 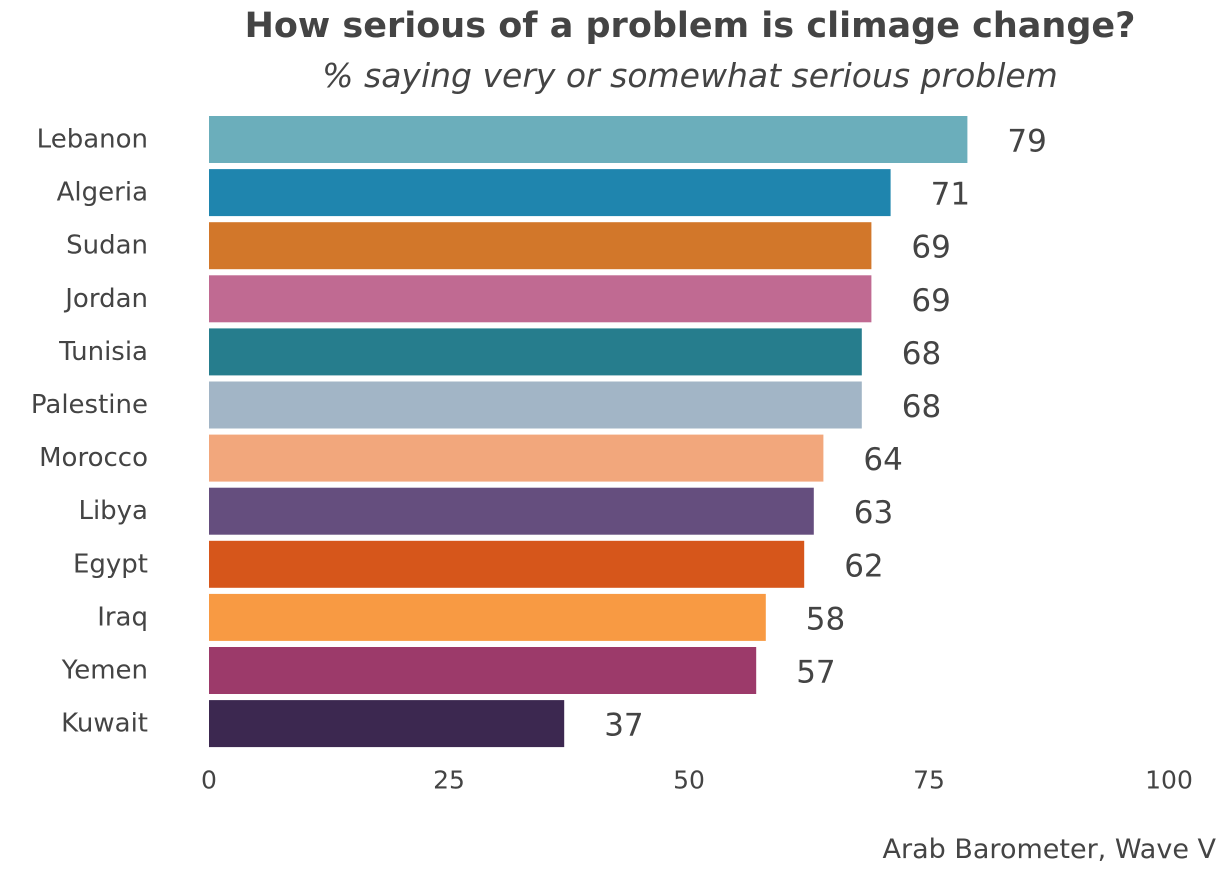 I want to click on value-label-jordan: 69, so click(x=930, y=301).